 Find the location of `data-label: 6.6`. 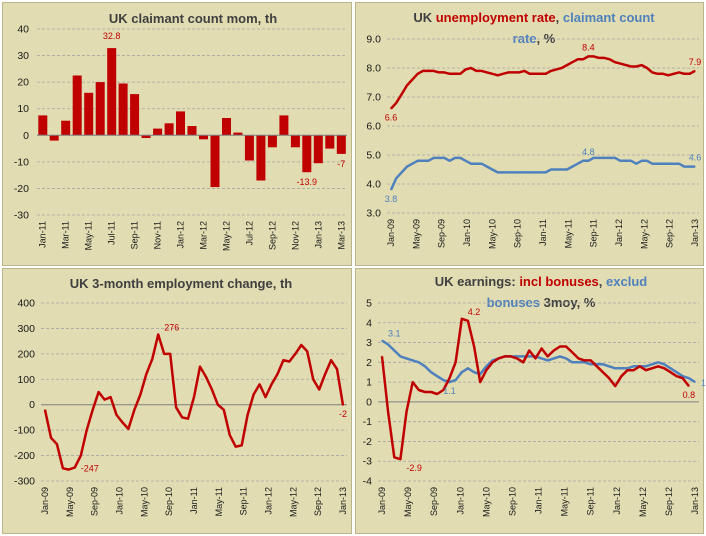

data-label: 6.6 is located at coordinates (391, 118).